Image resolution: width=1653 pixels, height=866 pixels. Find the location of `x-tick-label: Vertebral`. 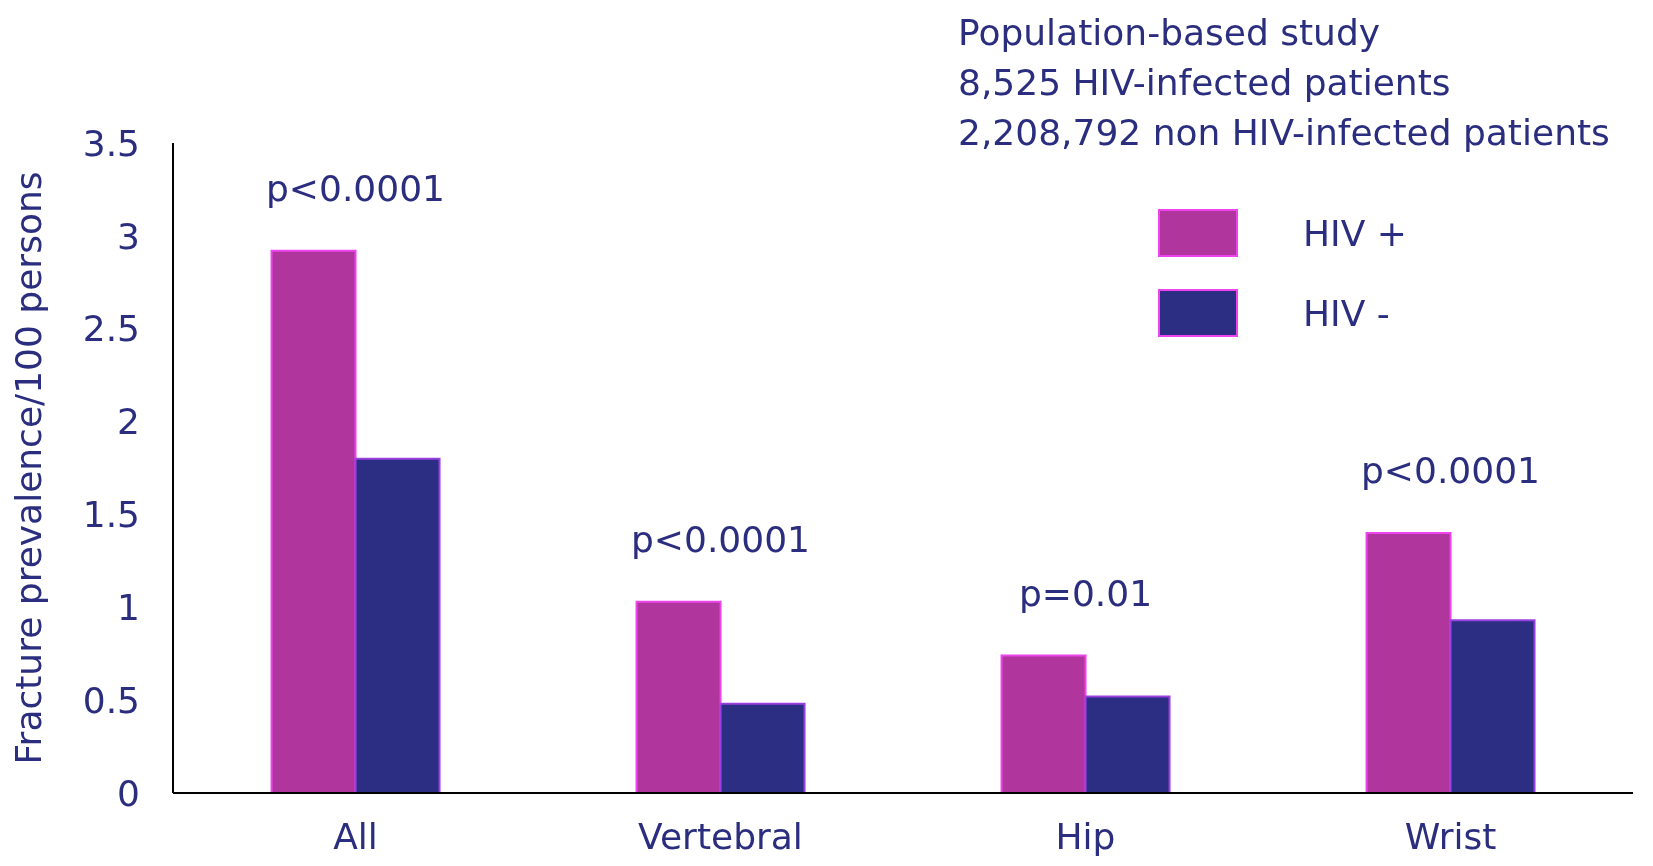

x-tick-label: Vertebral is located at coordinates (720, 836).